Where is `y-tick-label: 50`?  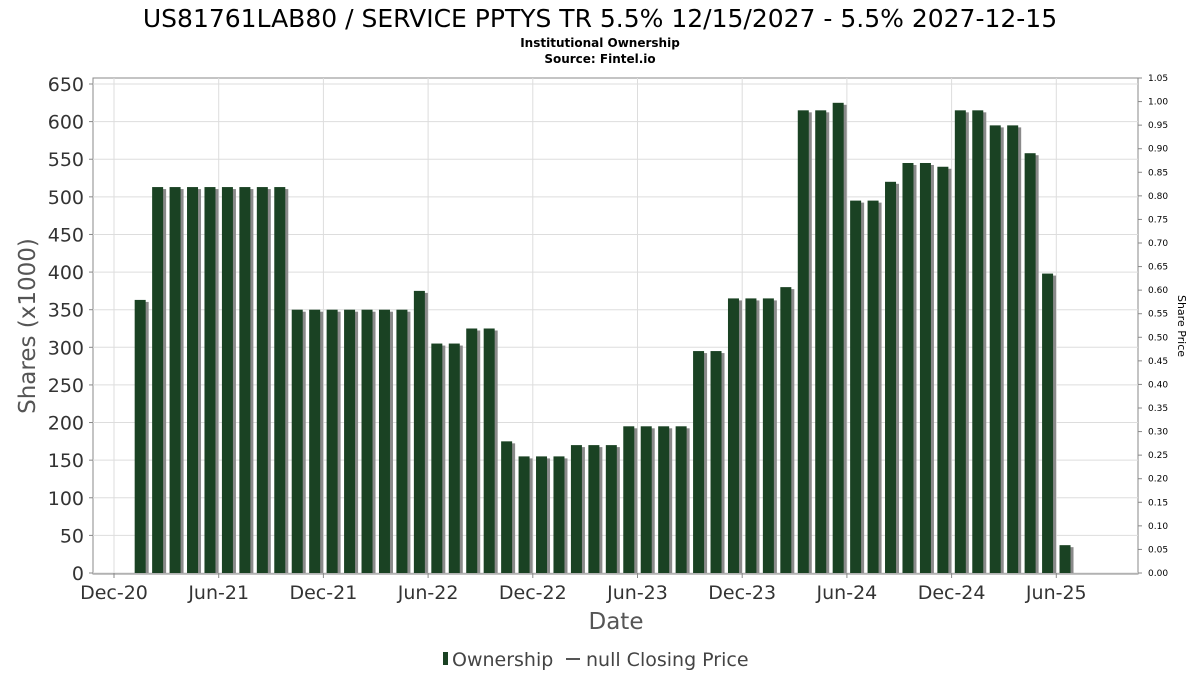
y-tick-label: 50 is located at coordinates (72, 536).